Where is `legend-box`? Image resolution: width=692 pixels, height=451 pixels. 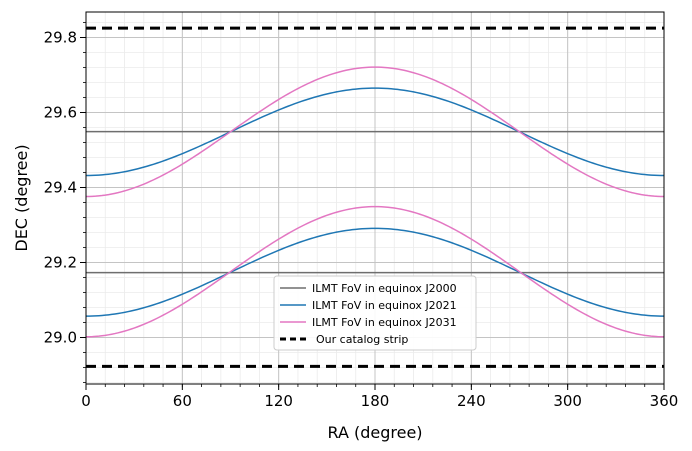
legend-box is located at coordinates (375, 313).